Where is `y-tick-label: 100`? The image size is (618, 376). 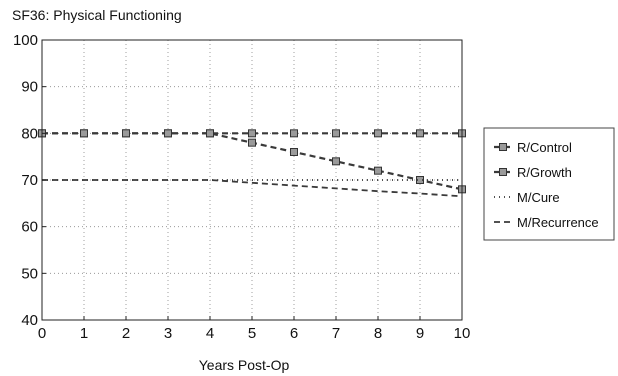 y-tick-label: 100 is located at coordinates (25, 40).